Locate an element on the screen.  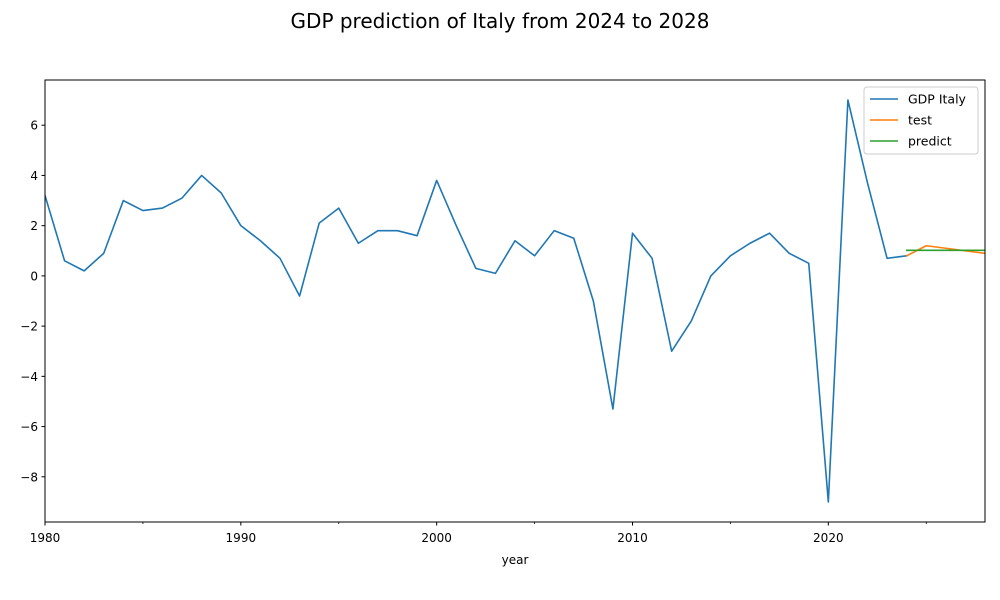
y-tick-label: 6 is located at coordinates (34, 126).